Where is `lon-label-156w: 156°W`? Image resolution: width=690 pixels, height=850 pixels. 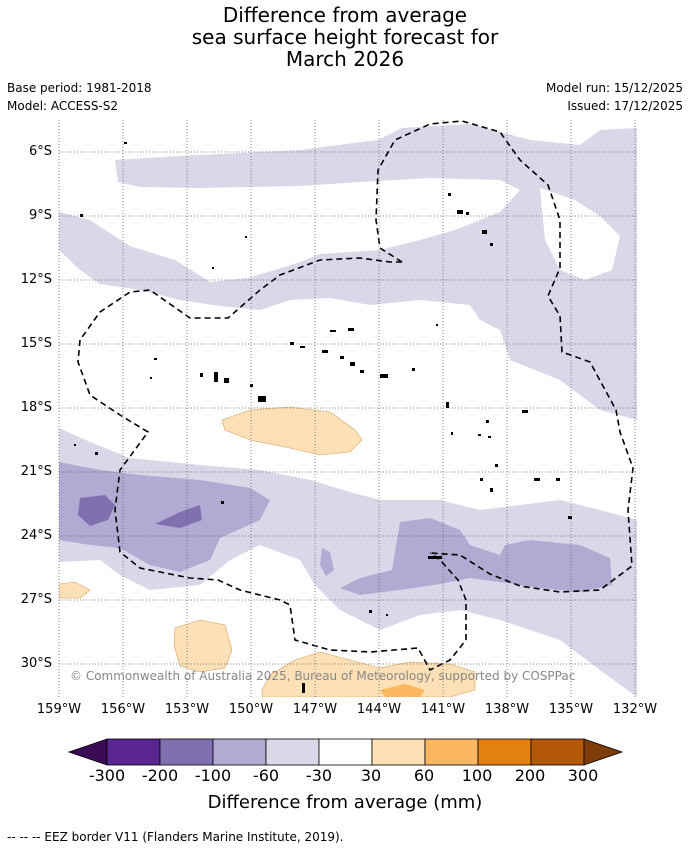 lon-label-156w: 156°W is located at coordinates (123, 709).